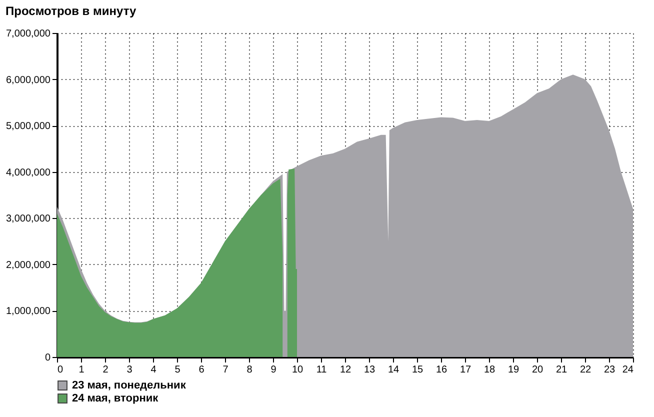 This screenshot has height=417, width=654. Describe the element at coordinates (322, 370) in the screenshot. I see `x-tick-label: 11` at that location.